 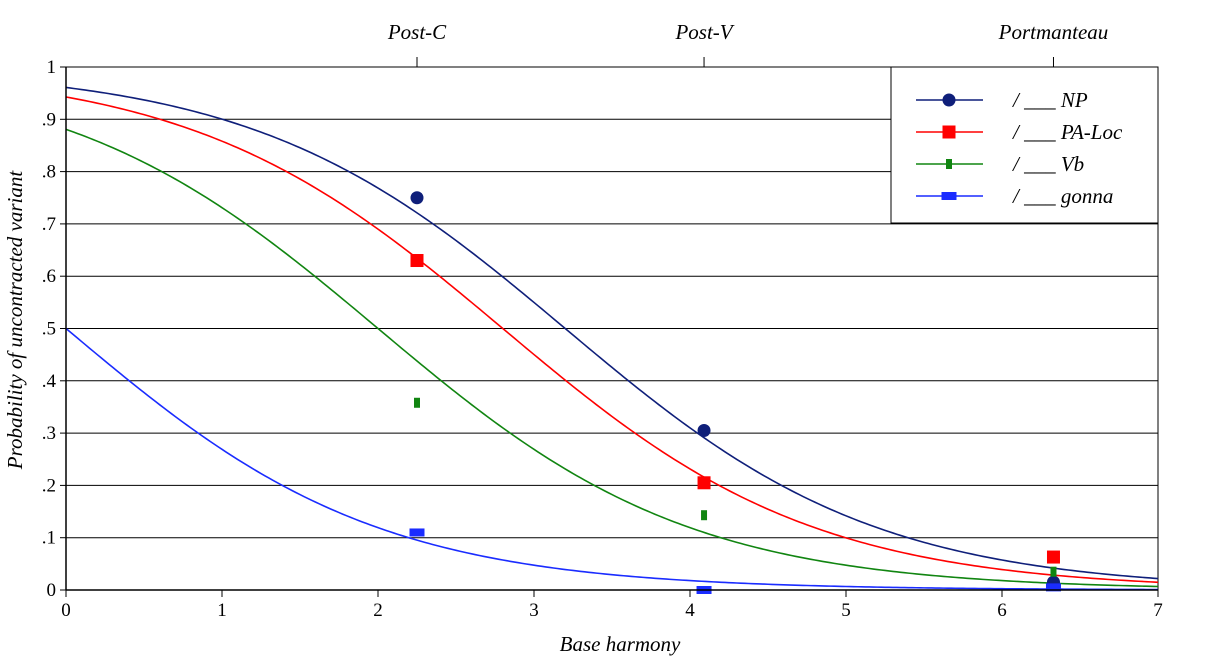 I want to click on top-axis-label: Post-C, so click(x=417, y=32).